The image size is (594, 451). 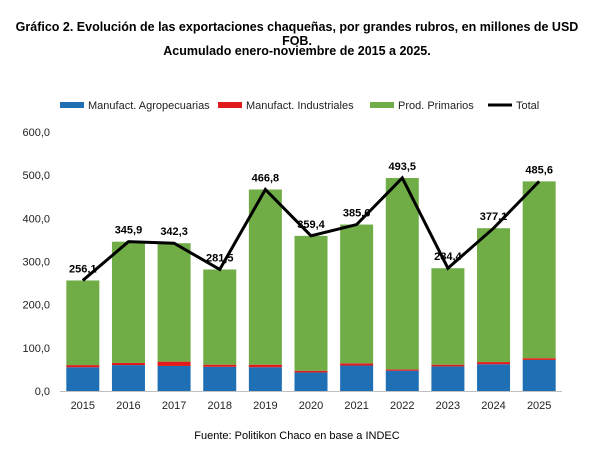 What do you see at coordinates (356, 406) in the screenshot?
I see `x-tick-label: 2021` at bounding box center [356, 406].